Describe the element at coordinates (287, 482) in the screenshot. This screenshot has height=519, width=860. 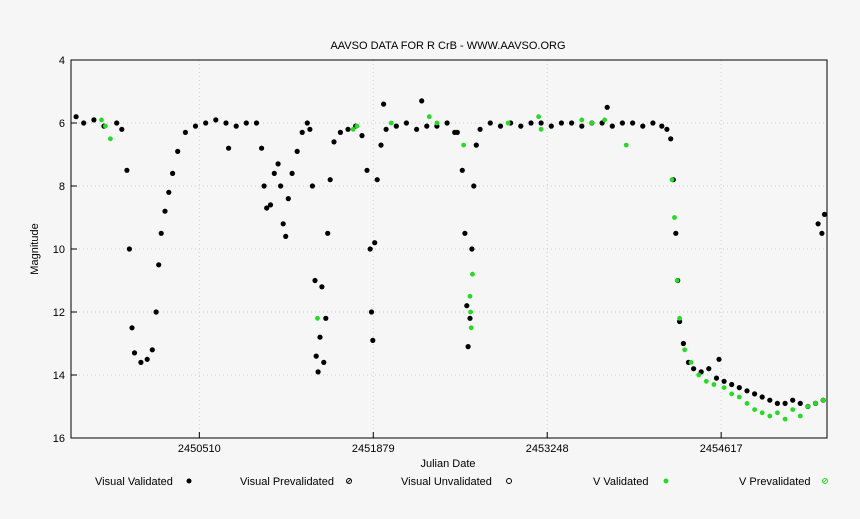
I see `legend-label: Visual Prevalidated` at that location.